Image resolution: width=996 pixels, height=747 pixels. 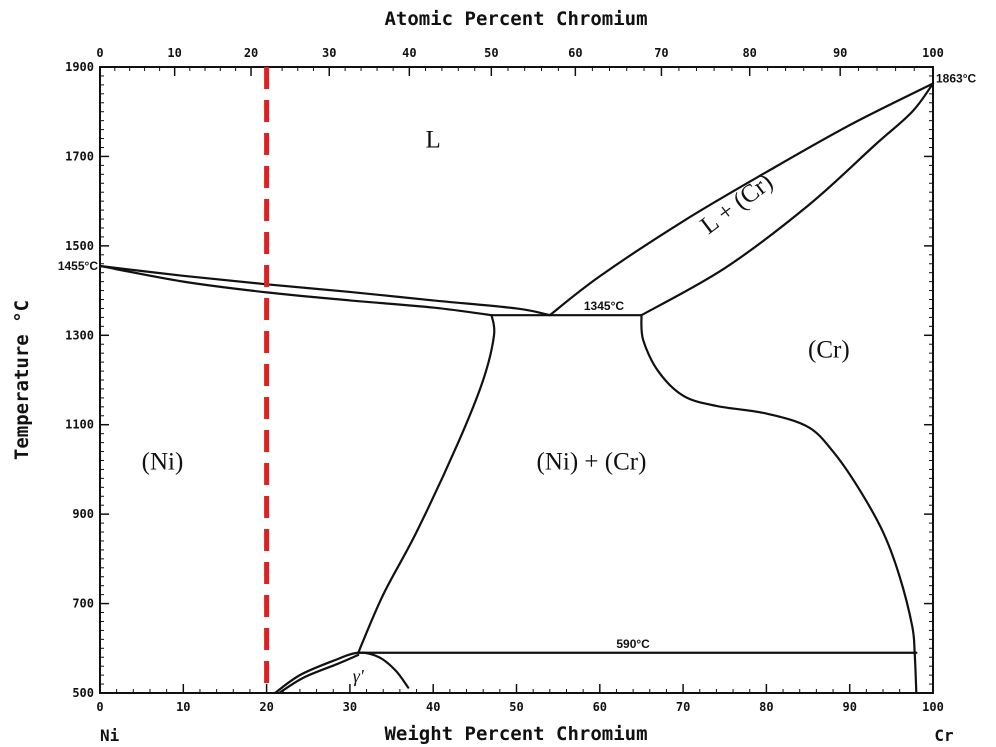 I want to click on y-tick-label: 1300, so click(x=79, y=335).